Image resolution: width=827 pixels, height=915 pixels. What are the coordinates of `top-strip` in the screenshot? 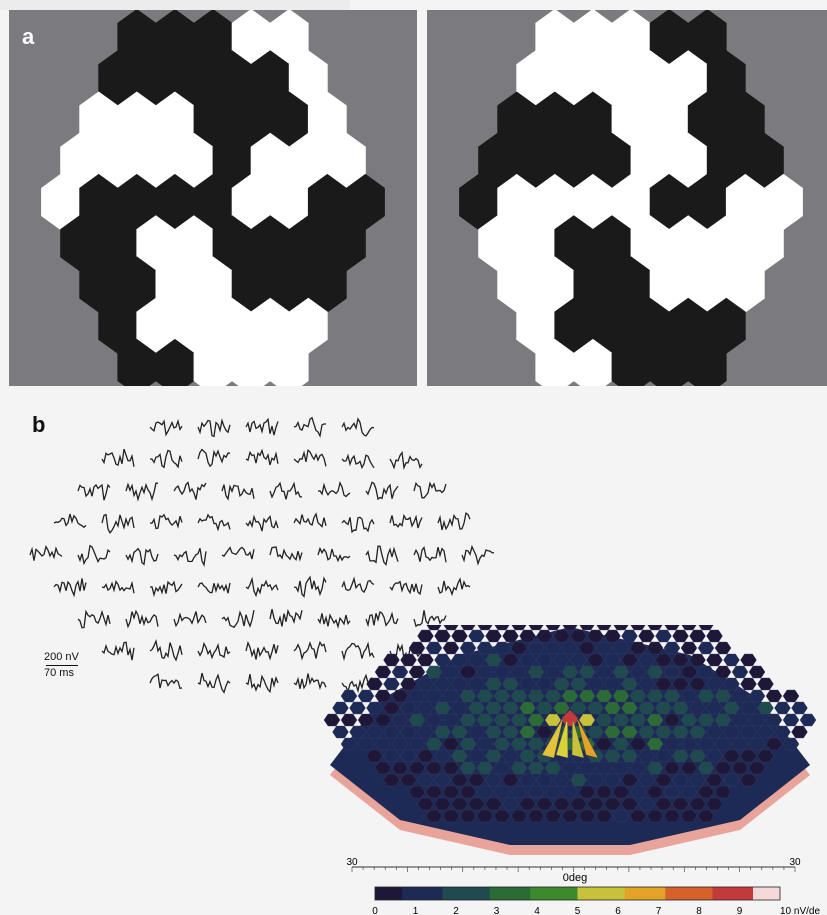 It's located at (175, 5).